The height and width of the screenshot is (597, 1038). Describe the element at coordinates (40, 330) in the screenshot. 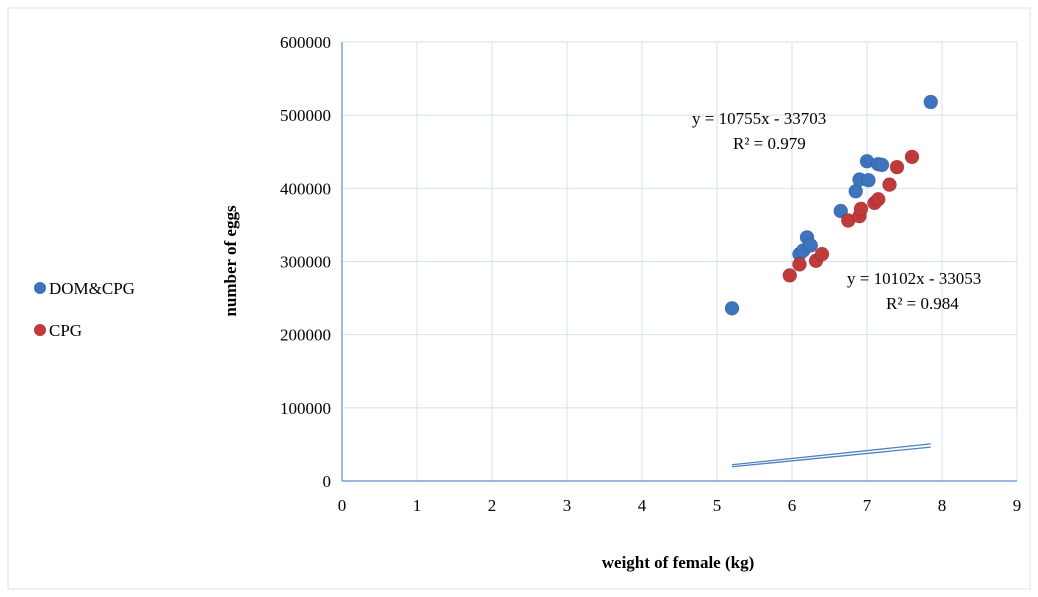

I see `legend-marker-cpg` at that location.